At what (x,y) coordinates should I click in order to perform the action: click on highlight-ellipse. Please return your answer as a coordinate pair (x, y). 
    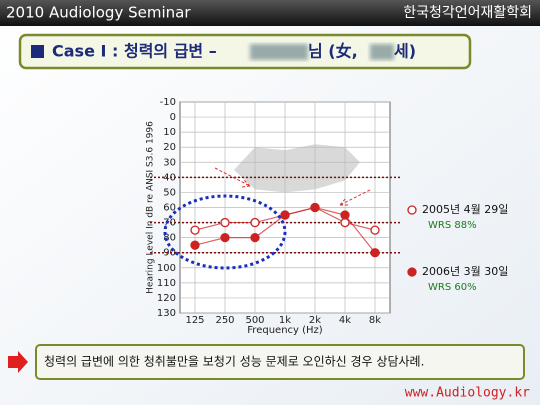
    Looking at the image, I should click on (225, 232).